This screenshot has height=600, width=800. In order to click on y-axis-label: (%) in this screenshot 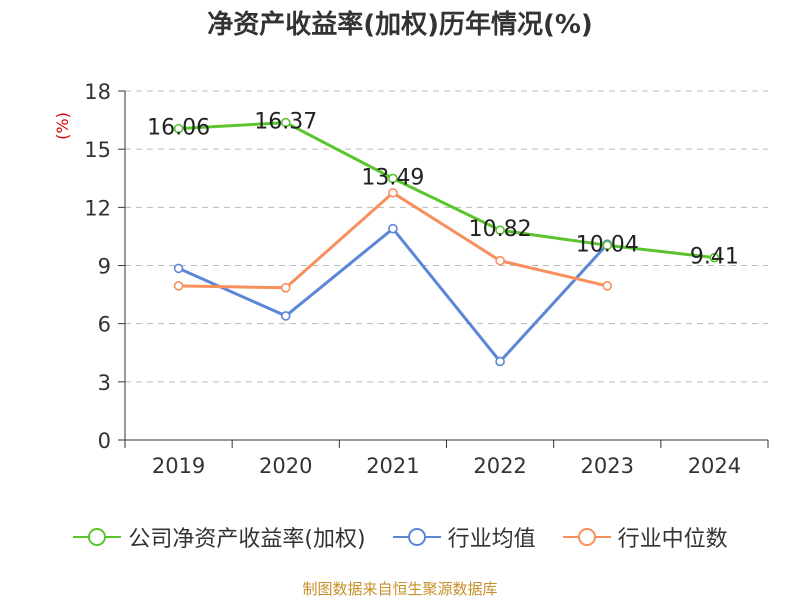, I will do `click(62, 126)`.